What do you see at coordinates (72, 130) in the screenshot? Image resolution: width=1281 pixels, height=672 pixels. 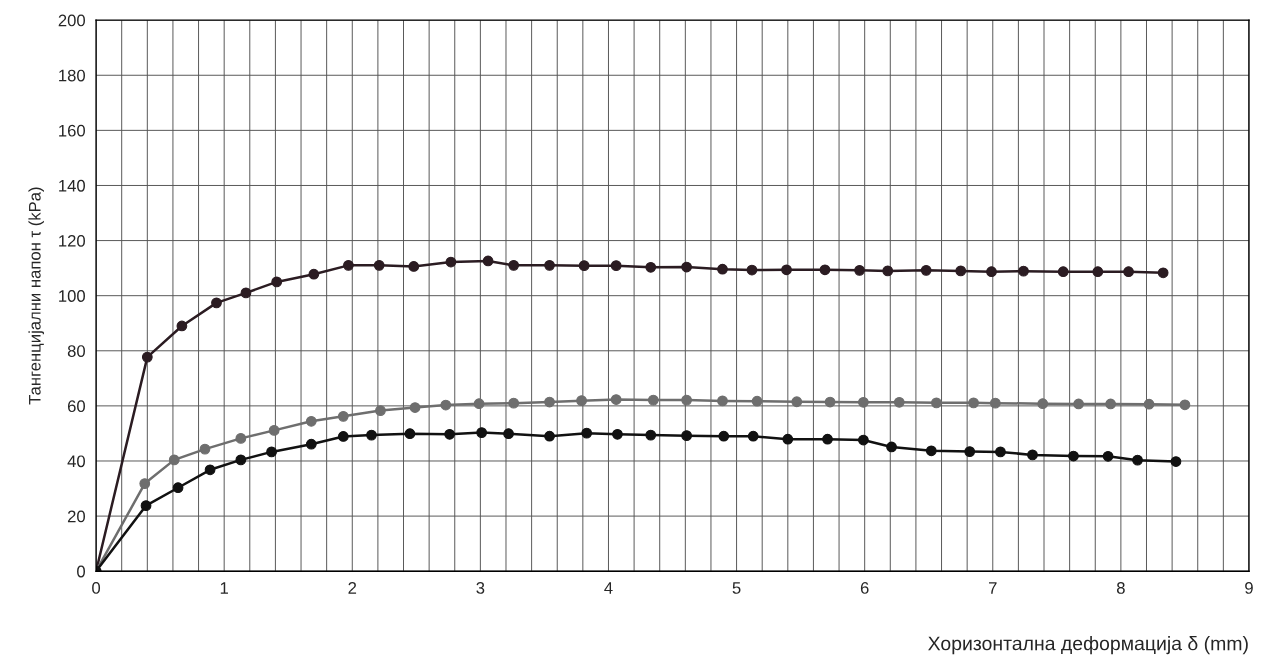 I see `y-tick-label: 160` at bounding box center [72, 130].